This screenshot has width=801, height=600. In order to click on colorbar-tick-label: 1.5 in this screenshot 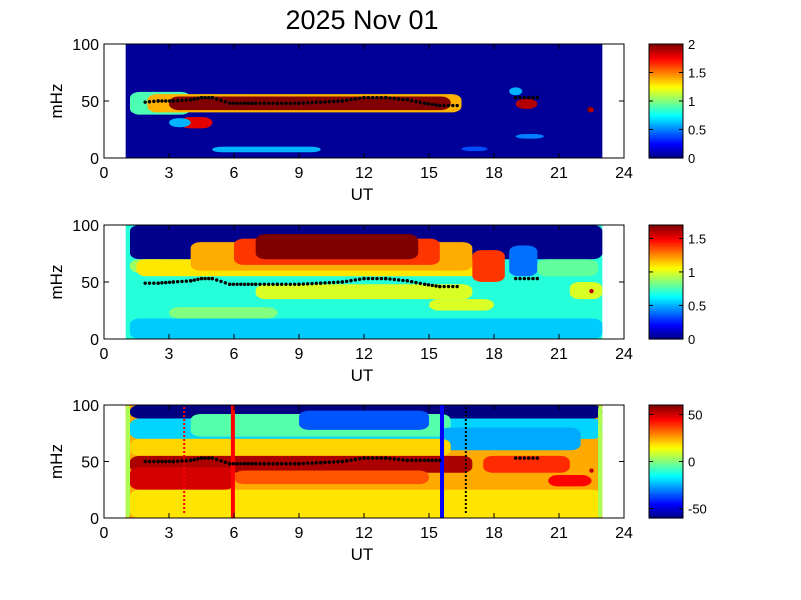, I will do `click(697, 238)`.